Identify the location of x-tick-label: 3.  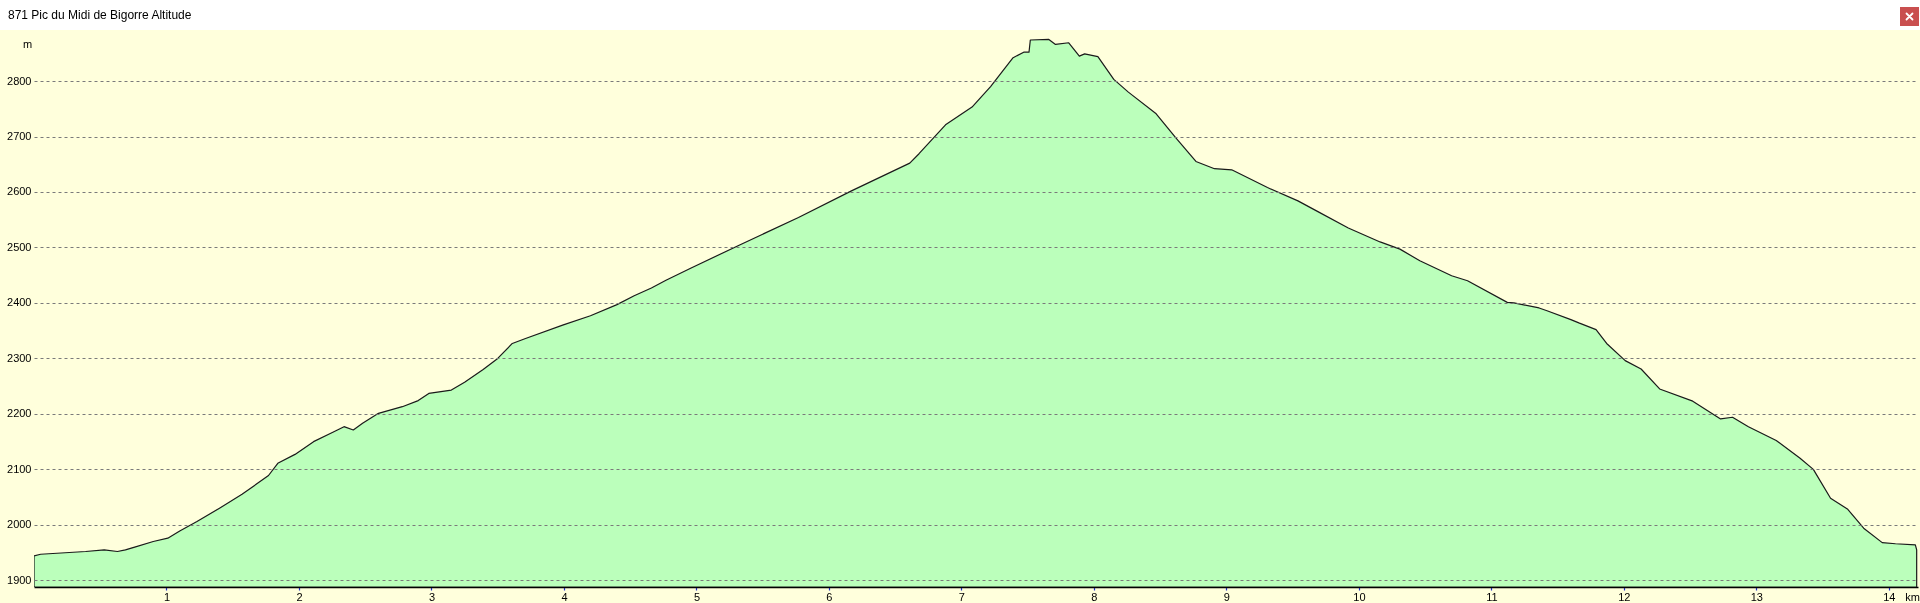
(432, 596).